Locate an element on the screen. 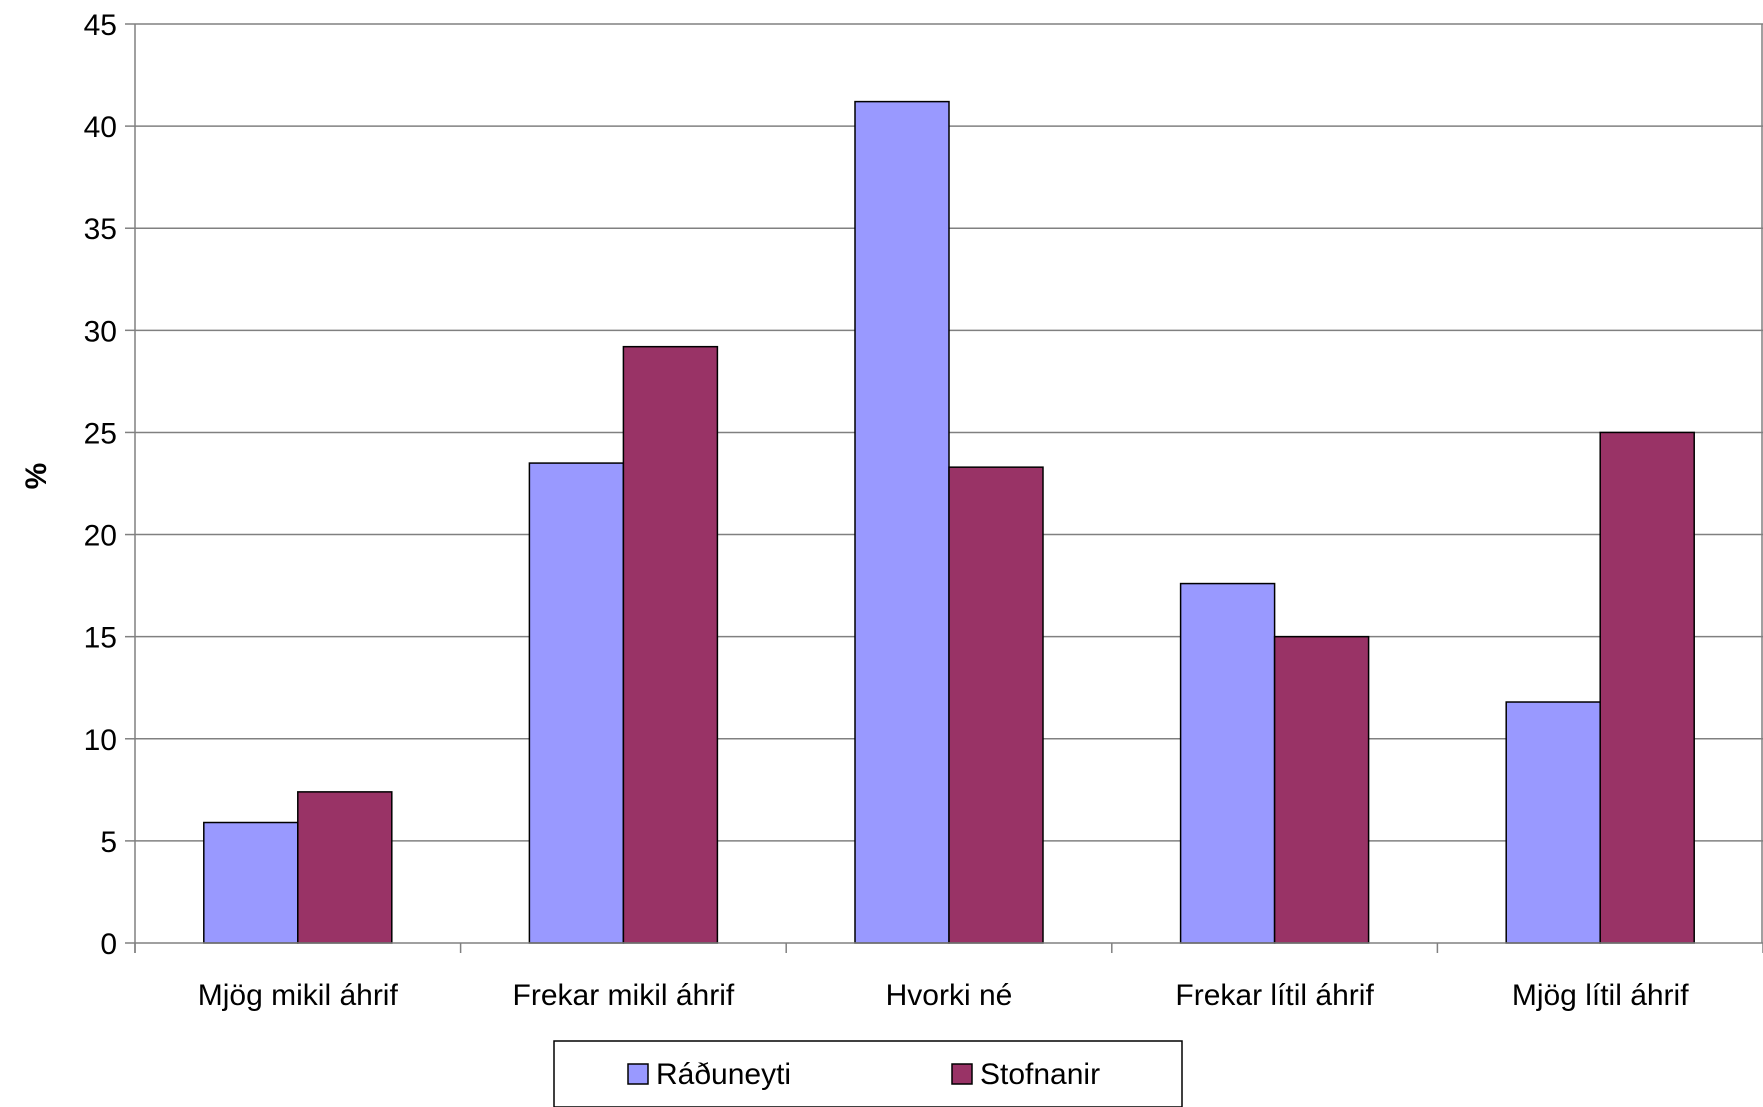 The width and height of the screenshot is (1763, 1107). legend-frame is located at coordinates (868, 1073).